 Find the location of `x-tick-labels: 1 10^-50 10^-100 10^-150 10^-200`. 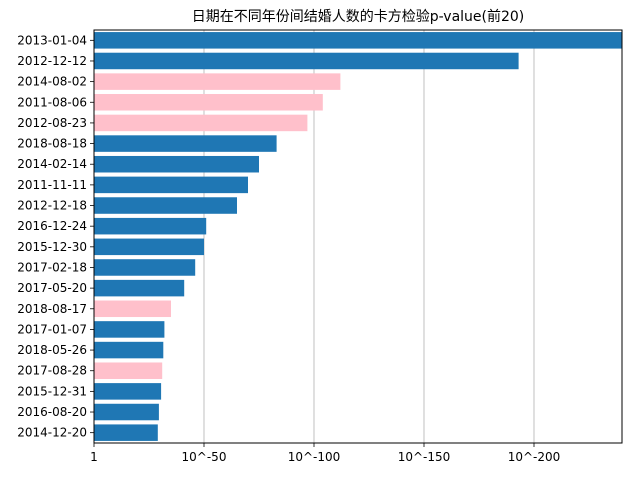

x-tick-labels: 1 10^-50 10^-100 10^-150 10^-200 is located at coordinates (325, 453).